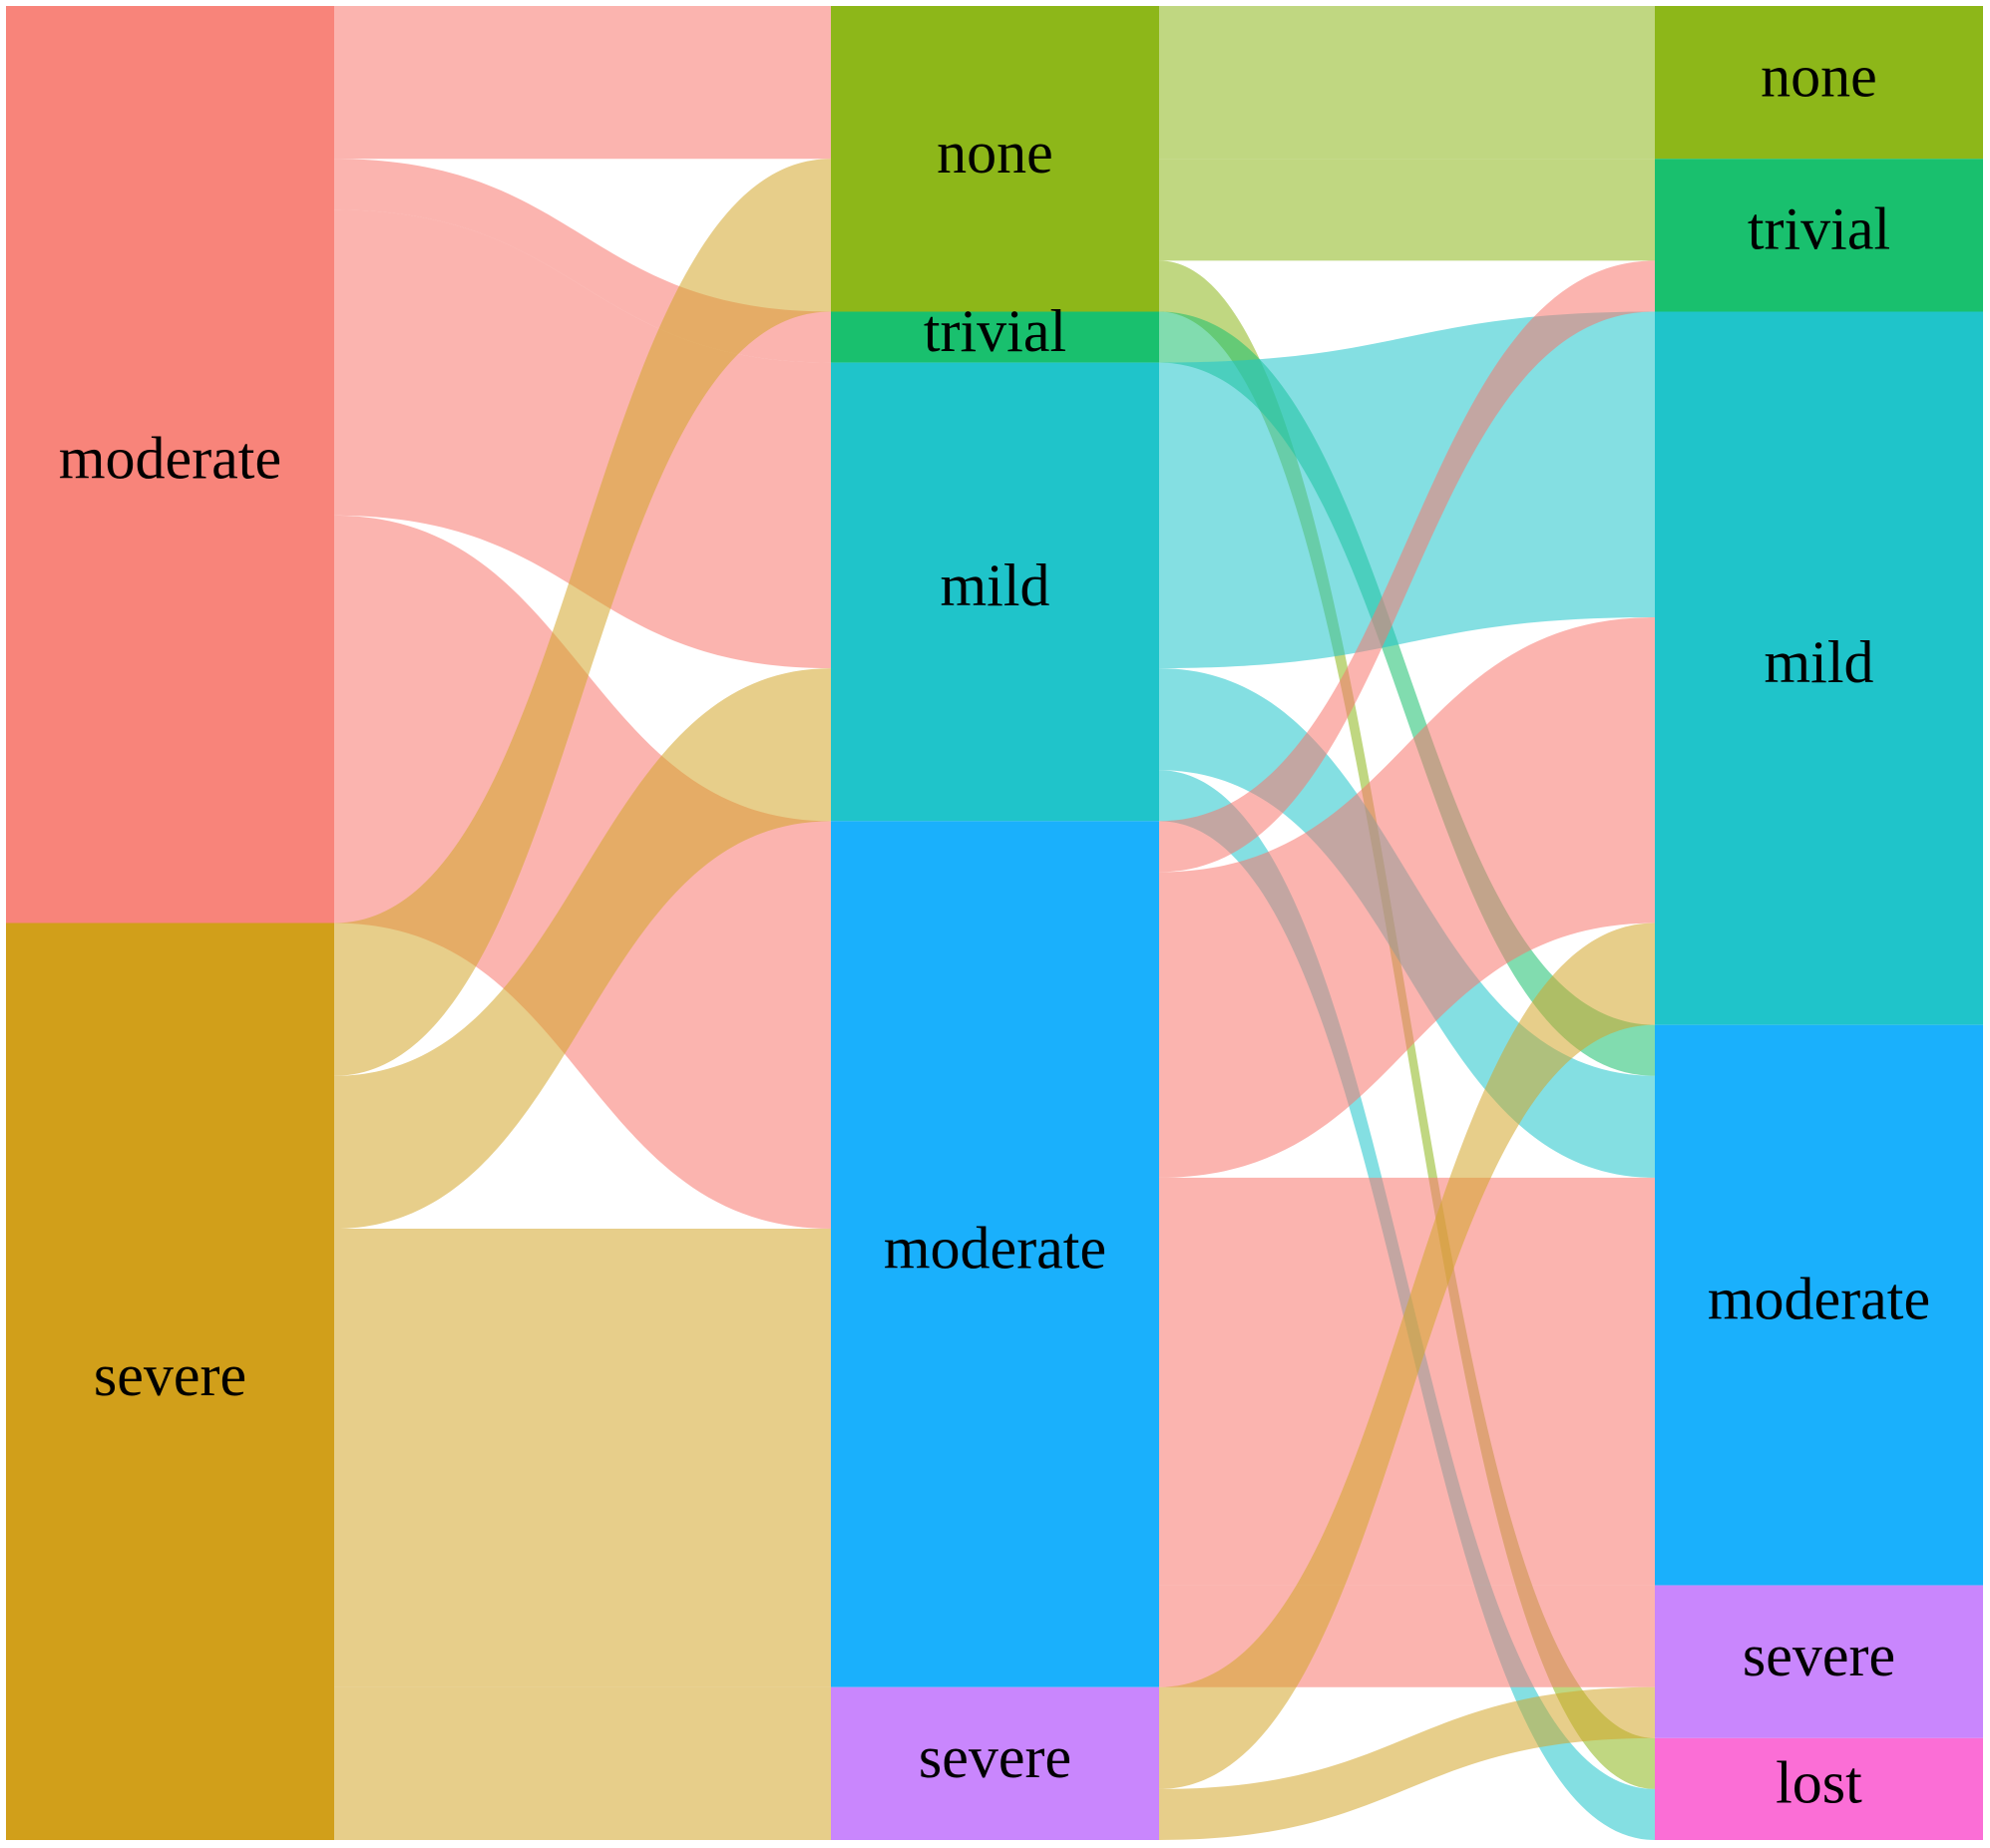 This screenshot has height=1848, width=1990. Describe the element at coordinates (1819, 1783) in the screenshot. I see `stratum-label: lost` at that location.